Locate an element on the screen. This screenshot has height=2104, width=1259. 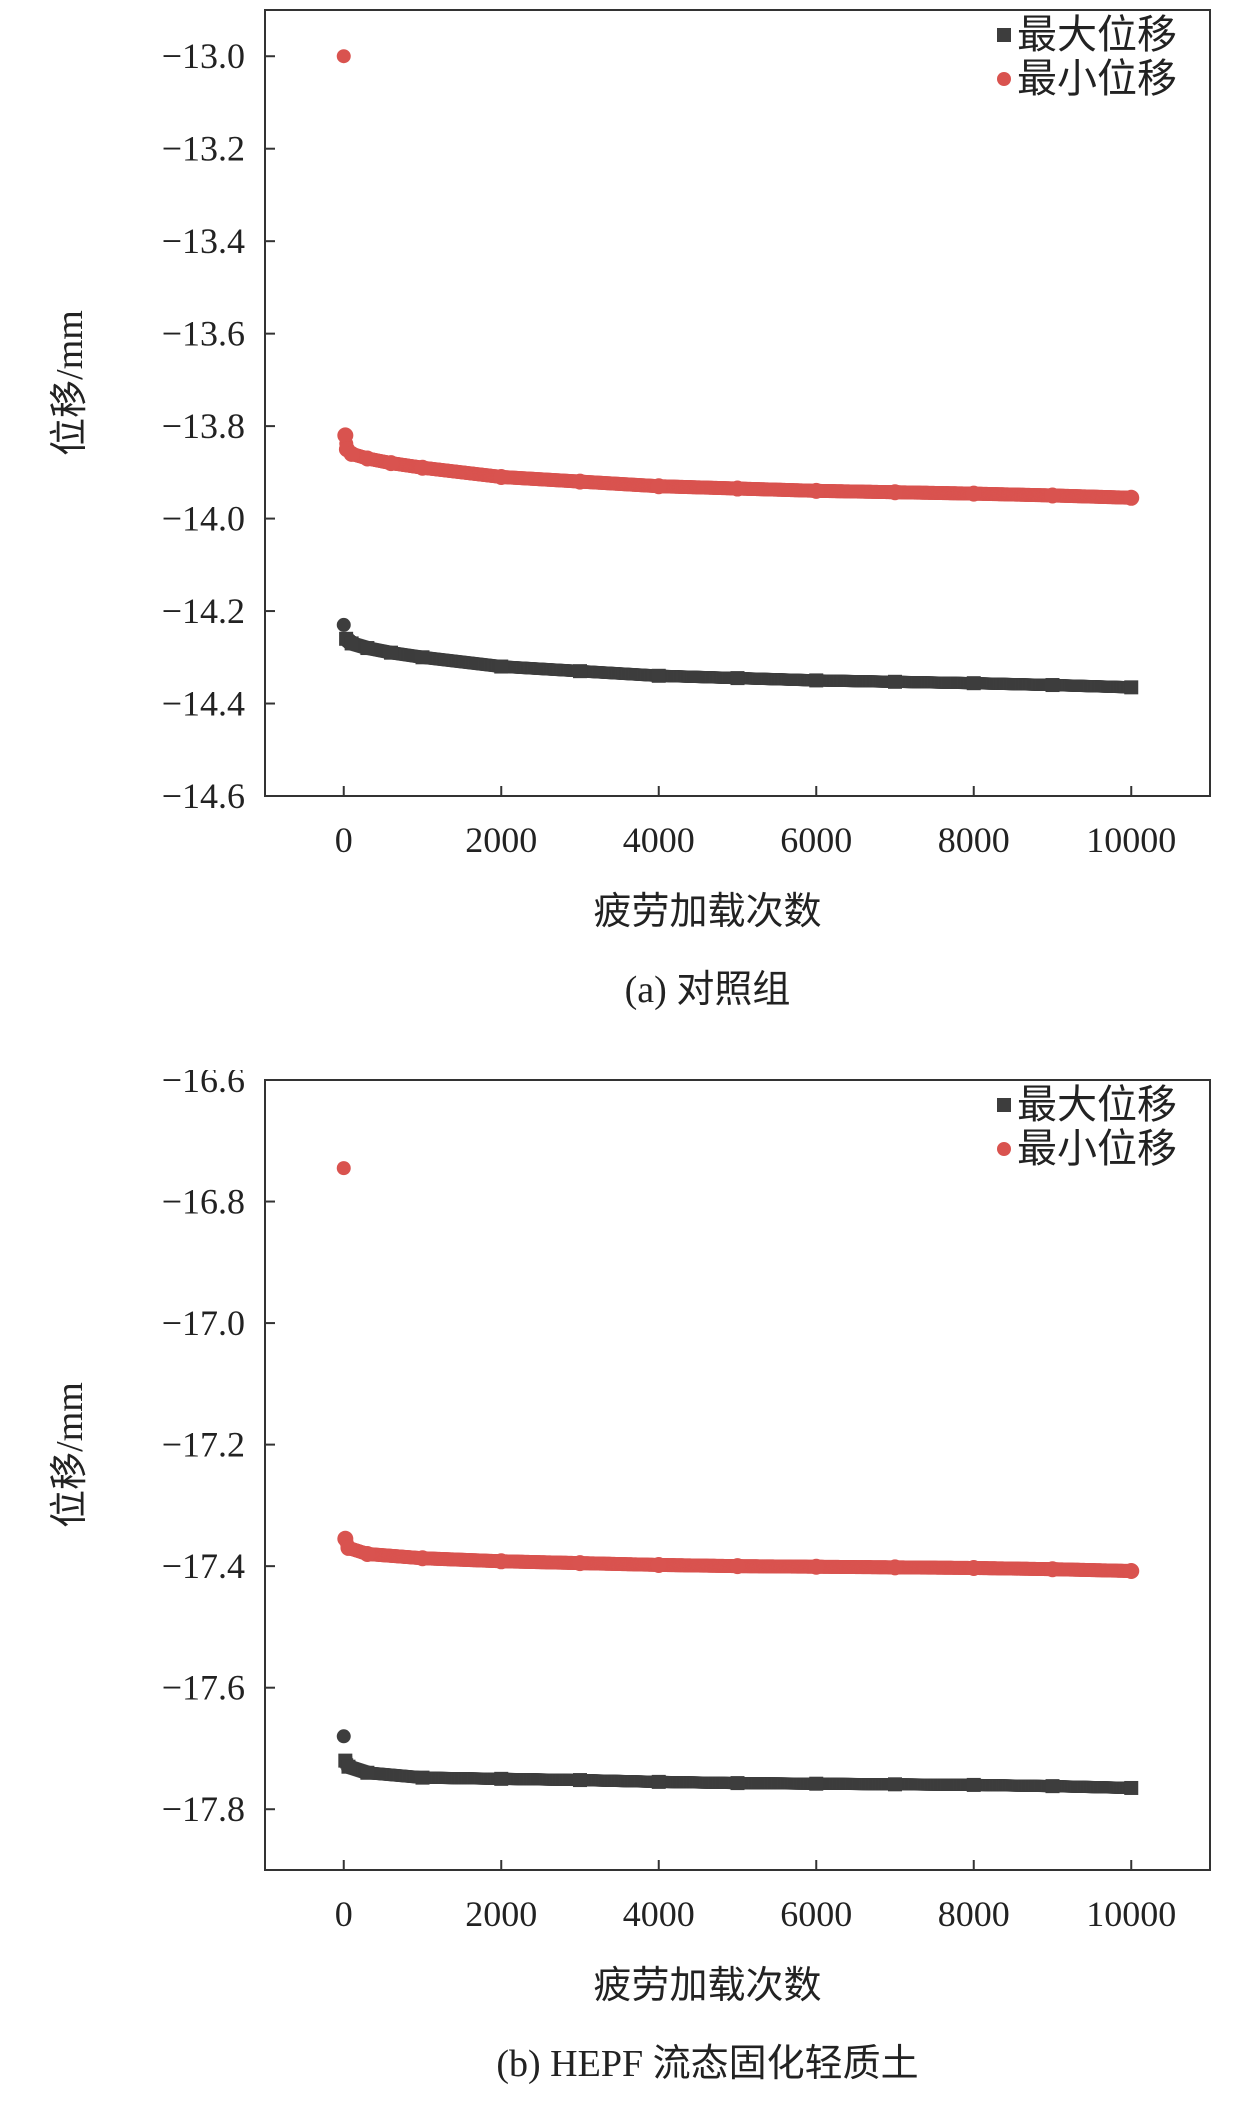
y-tick-label-b: −17.6 is located at coordinates (203, 1688).